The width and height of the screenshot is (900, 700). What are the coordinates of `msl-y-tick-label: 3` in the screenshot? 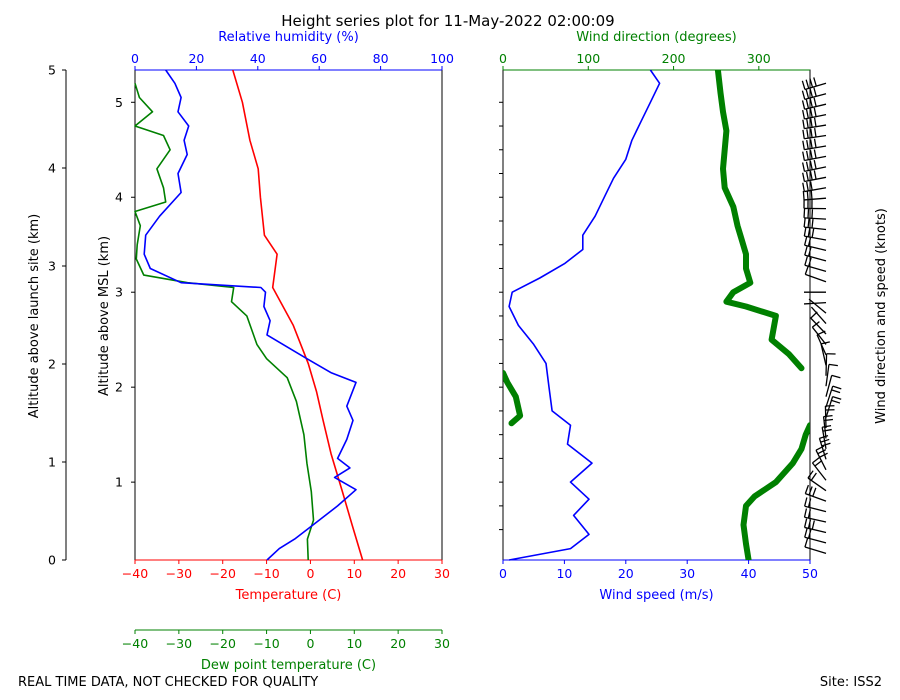 It's located at (119, 292).